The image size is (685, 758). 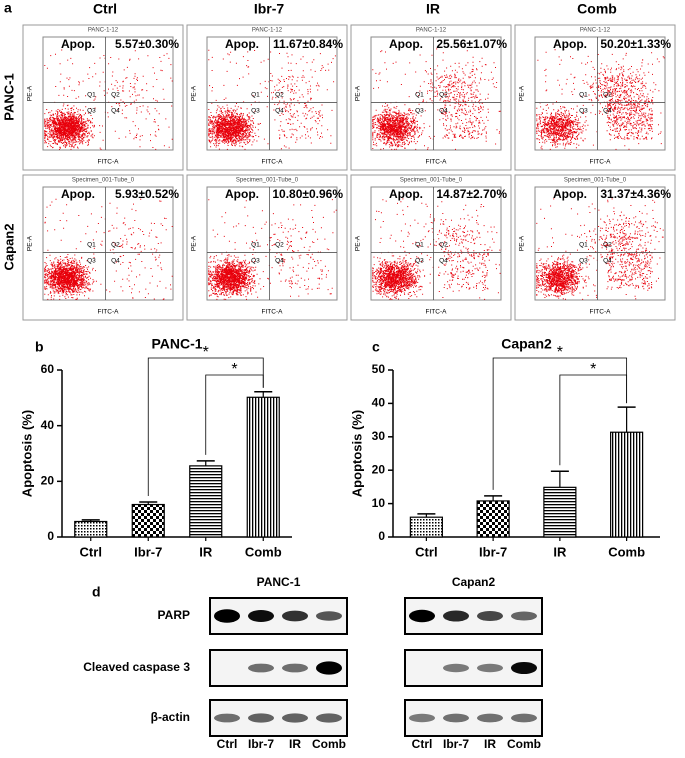 I want to click on blot-row-label: β-actin, so click(x=170, y=717).